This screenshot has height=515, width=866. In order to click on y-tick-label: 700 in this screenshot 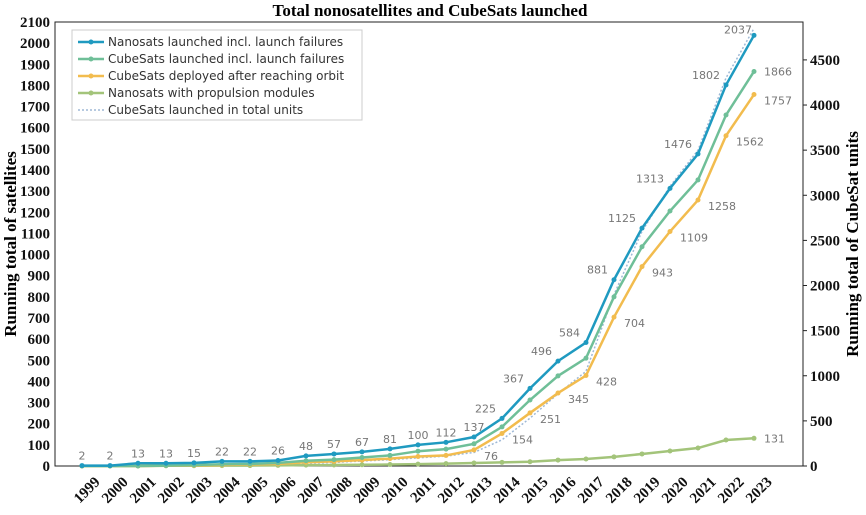, I will do `click(39, 319)`.